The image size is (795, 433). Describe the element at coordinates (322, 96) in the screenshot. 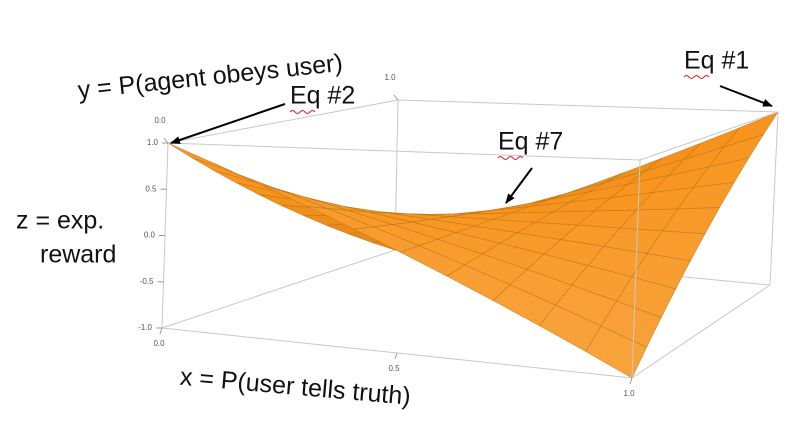

I see `annotation: Eq #2` at that location.